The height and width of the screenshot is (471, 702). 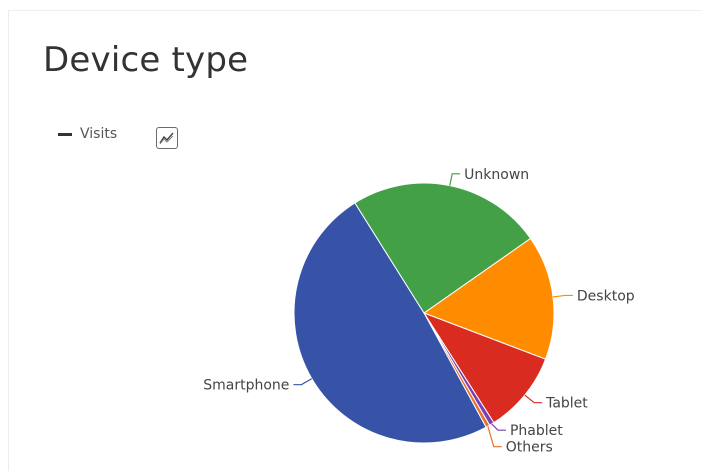 What do you see at coordinates (390, 323) in the screenshot?
I see `pie-slice-smartphone` at bounding box center [390, 323].